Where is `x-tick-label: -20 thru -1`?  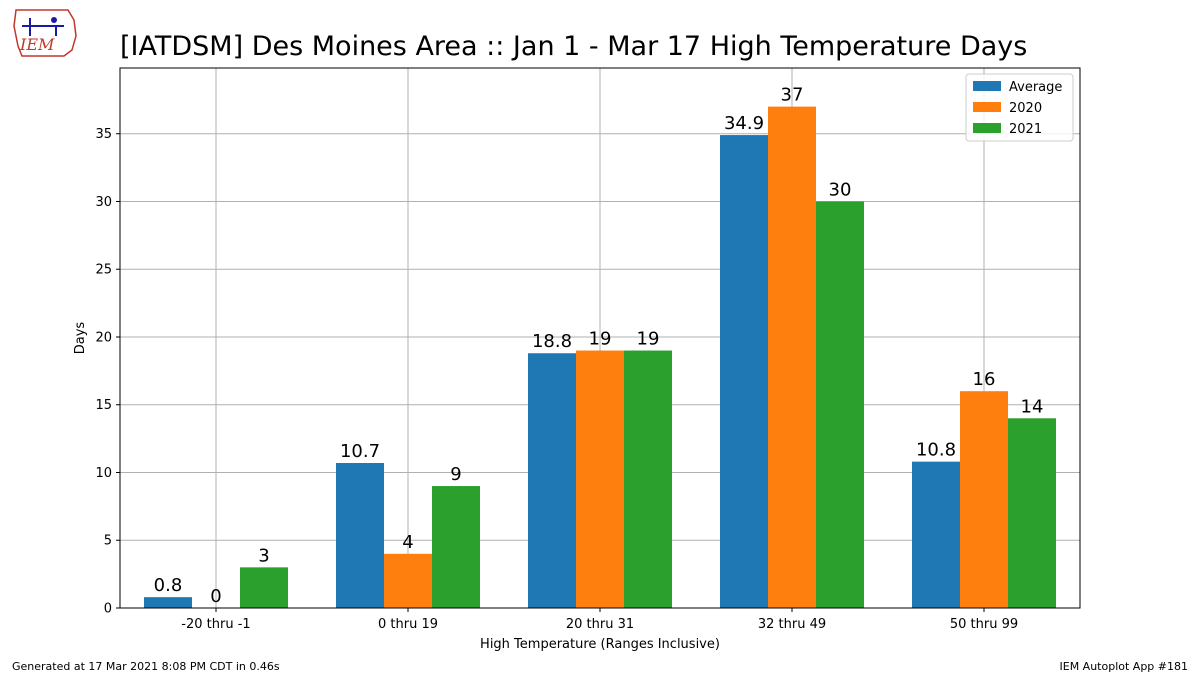 x-tick-label: -20 thru -1 is located at coordinates (215, 624).